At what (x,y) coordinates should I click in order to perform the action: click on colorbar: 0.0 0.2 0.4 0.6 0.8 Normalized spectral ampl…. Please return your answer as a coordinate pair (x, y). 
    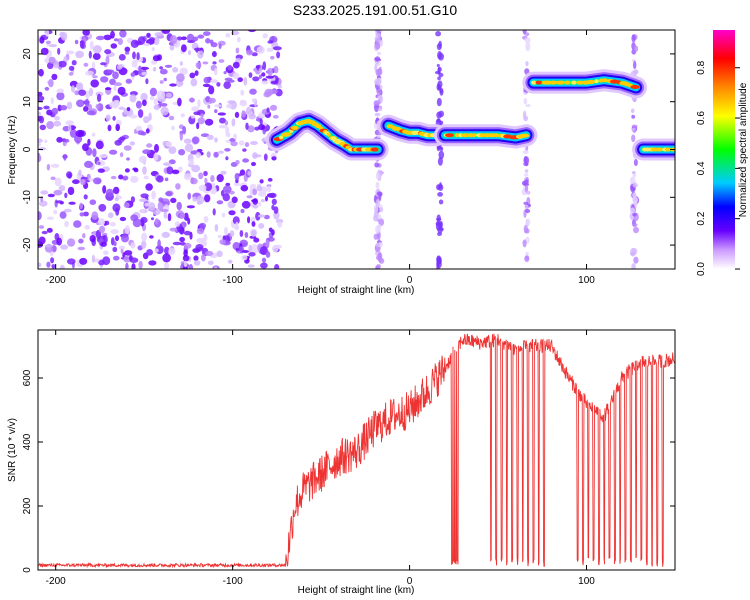
    Looking at the image, I should click on (722, 153).